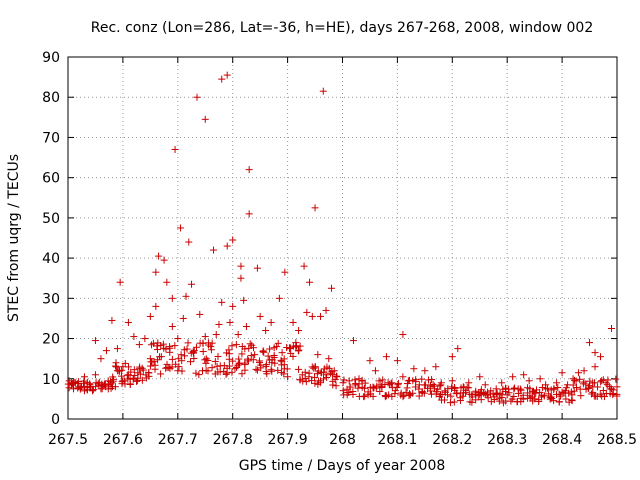 The image size is (640, 480). I want to click on y-tick-label: 10, so click(51, 380).